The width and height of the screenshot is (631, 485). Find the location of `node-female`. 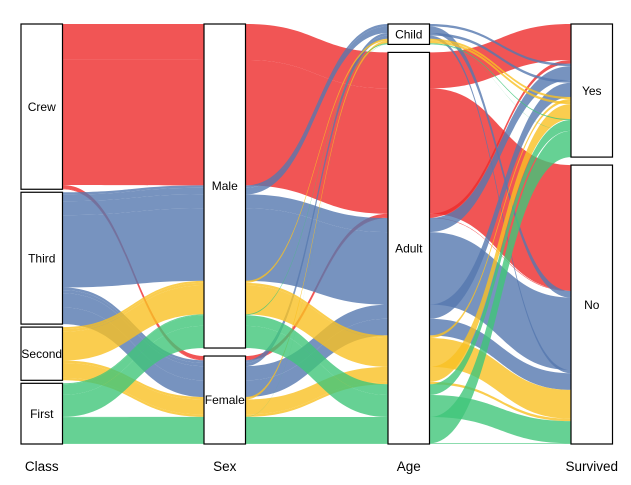

node-female is located at coordinates (225, 400).